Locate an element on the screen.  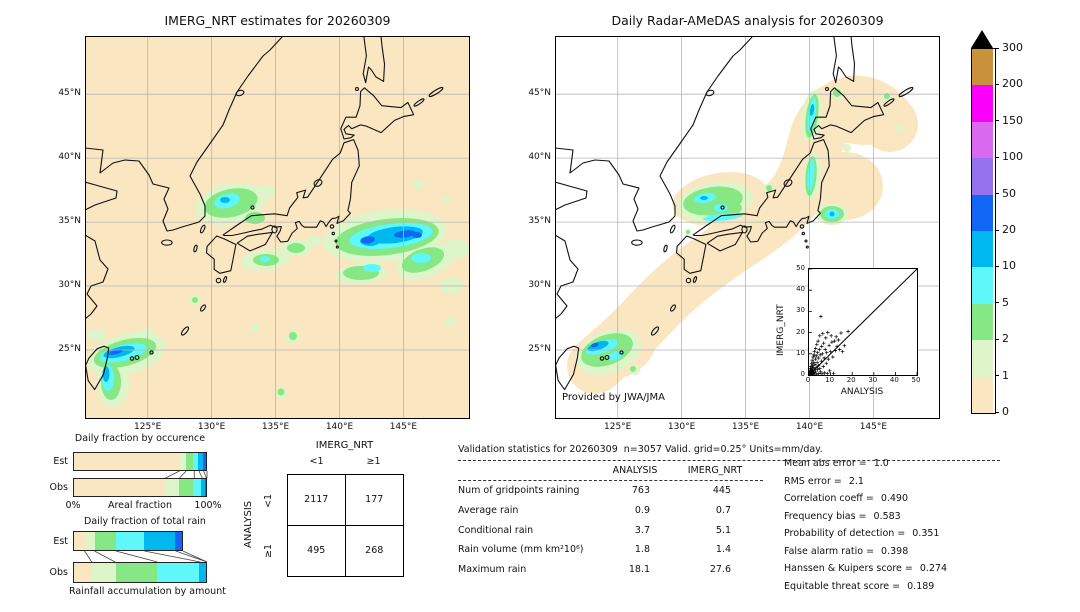
metric-value: 0.189 is located at coordinates (921, 586).